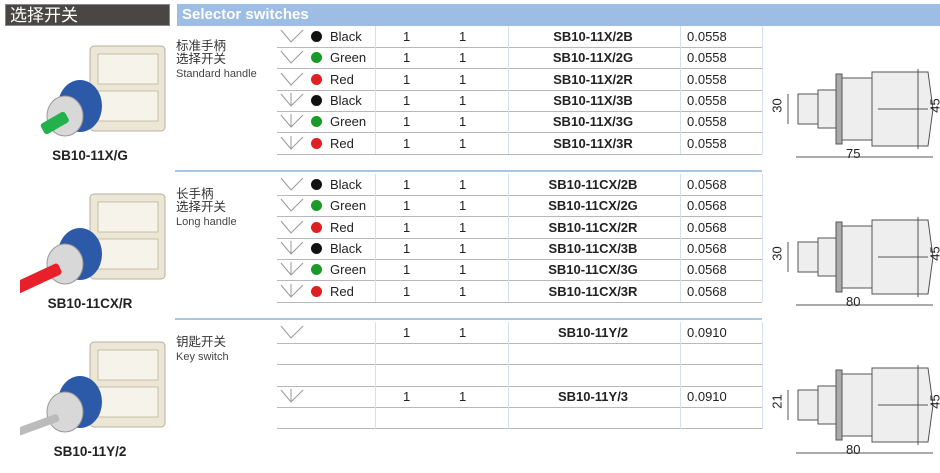 This screenshot has height=473, width=940. Describe the element at coordinates (593, 79) in the screenshot. I see `part-number: SB10-11X/2R` at that location.